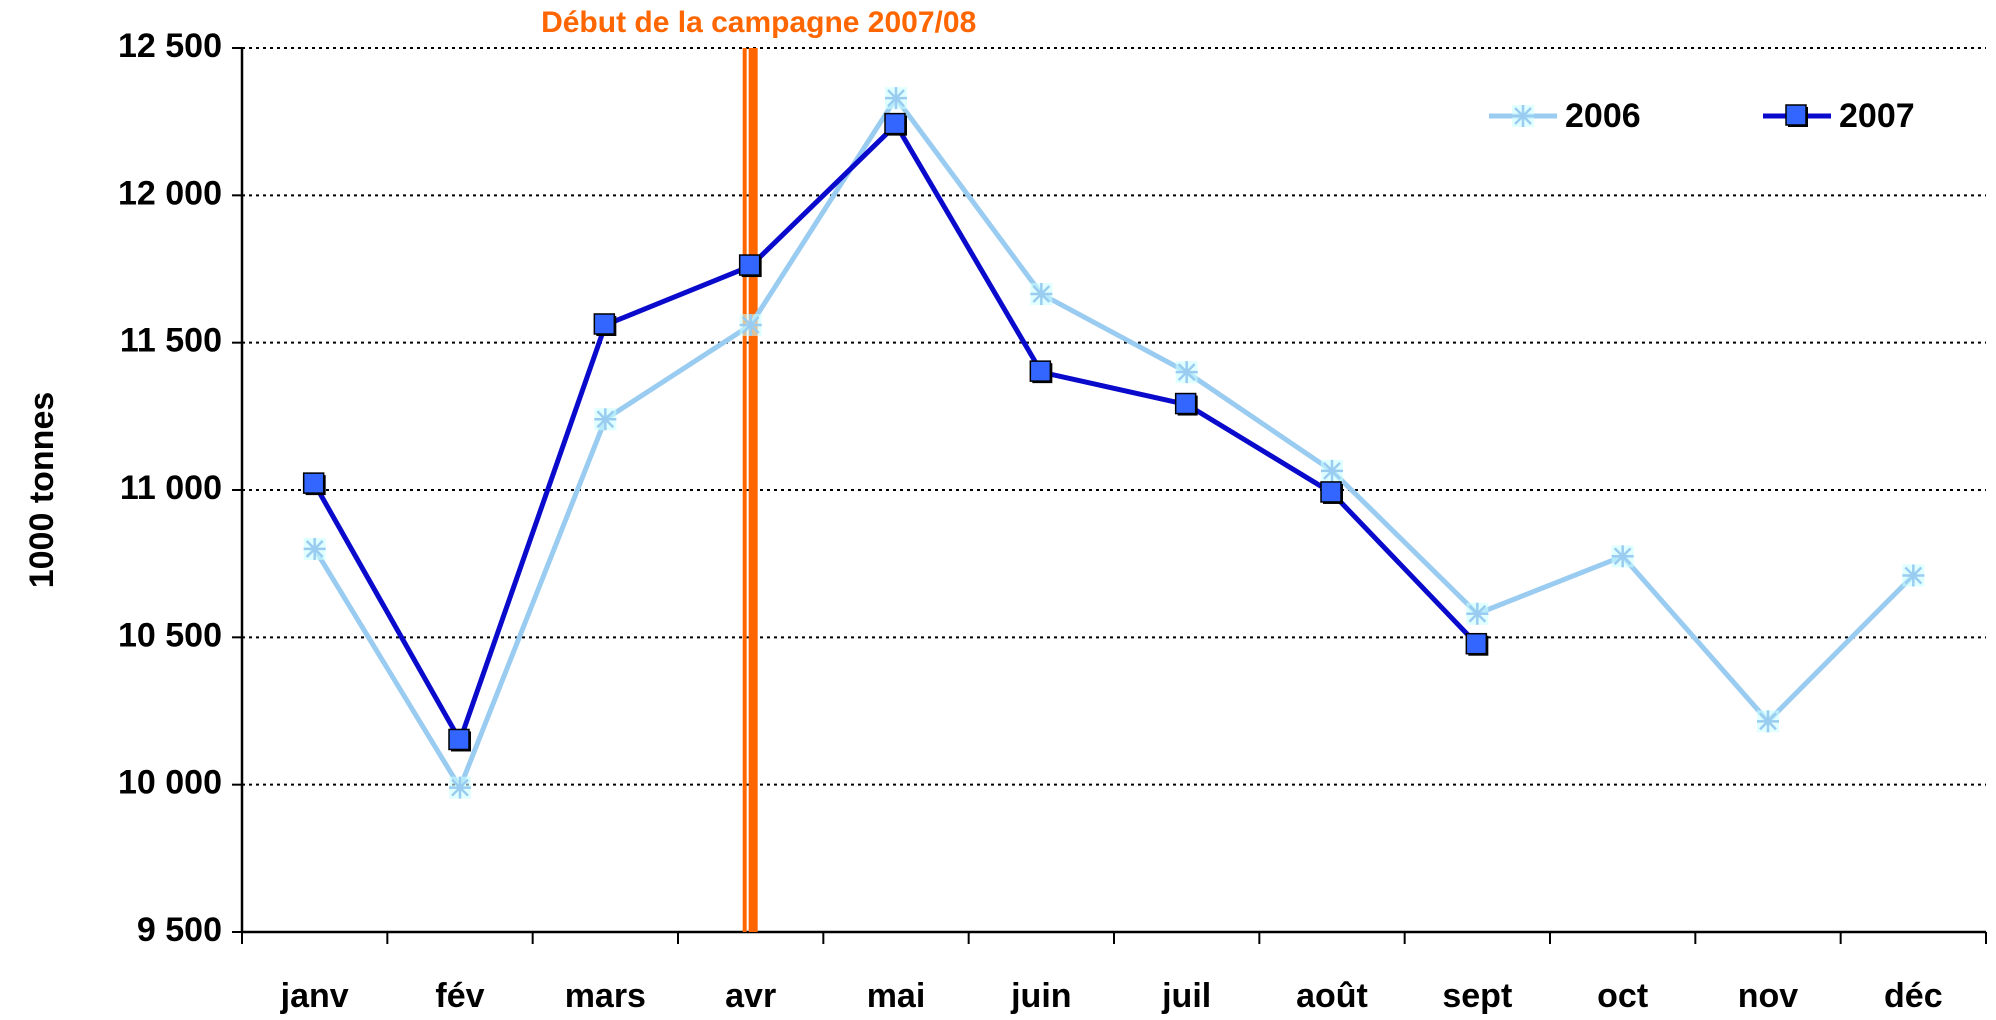 The height and width of the screenshot is (1020, 1996). What do you see at coordinates (171, 341) in the screenshot?
I see `y-tick-label: 11 500` at bounding box center [171, 341].